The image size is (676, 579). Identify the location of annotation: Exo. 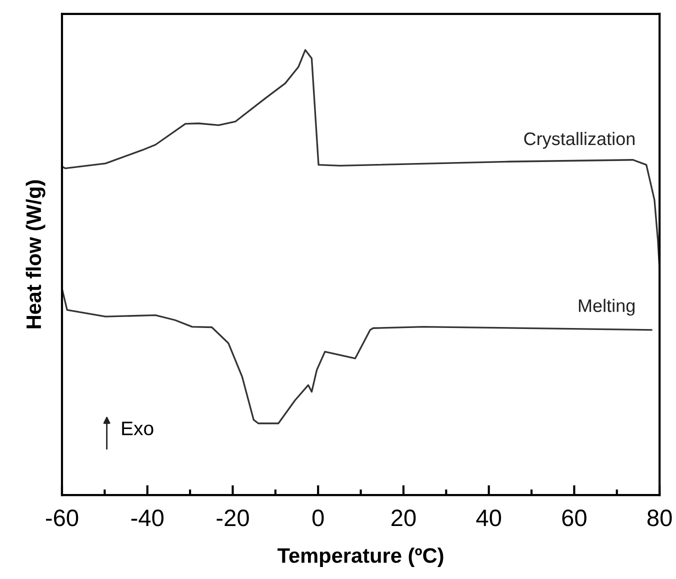
(138, 429).